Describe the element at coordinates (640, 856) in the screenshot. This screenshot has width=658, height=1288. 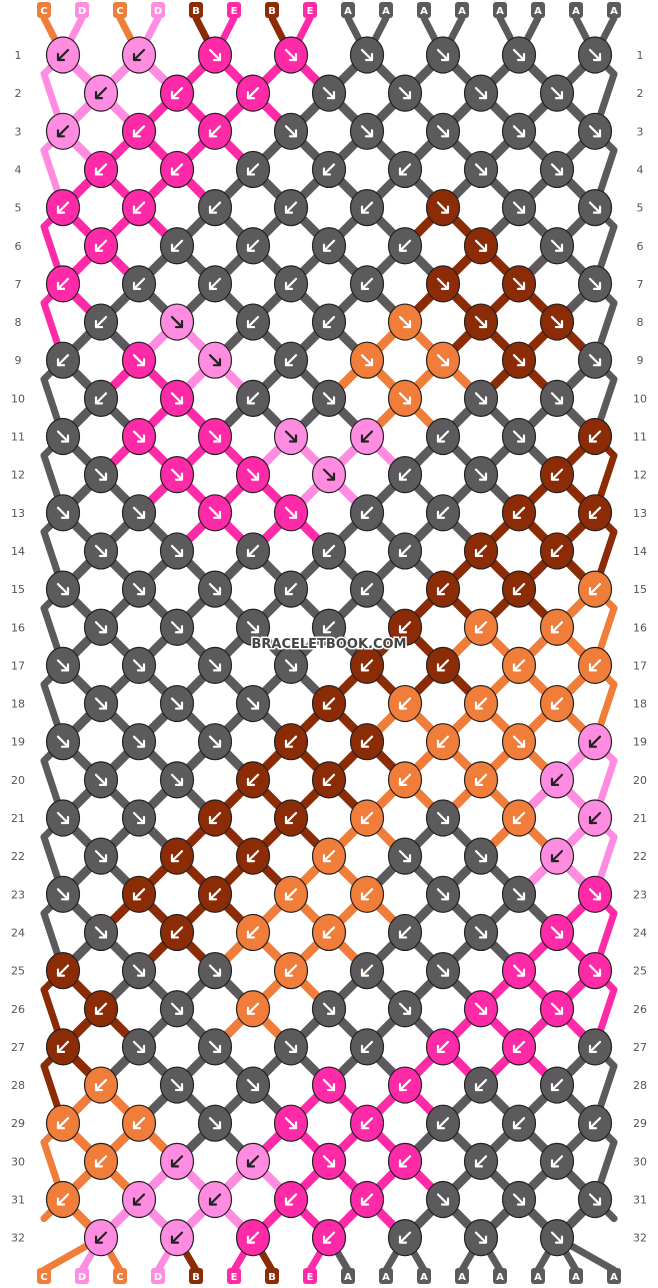
I see `row-number-right: 22` at that location.